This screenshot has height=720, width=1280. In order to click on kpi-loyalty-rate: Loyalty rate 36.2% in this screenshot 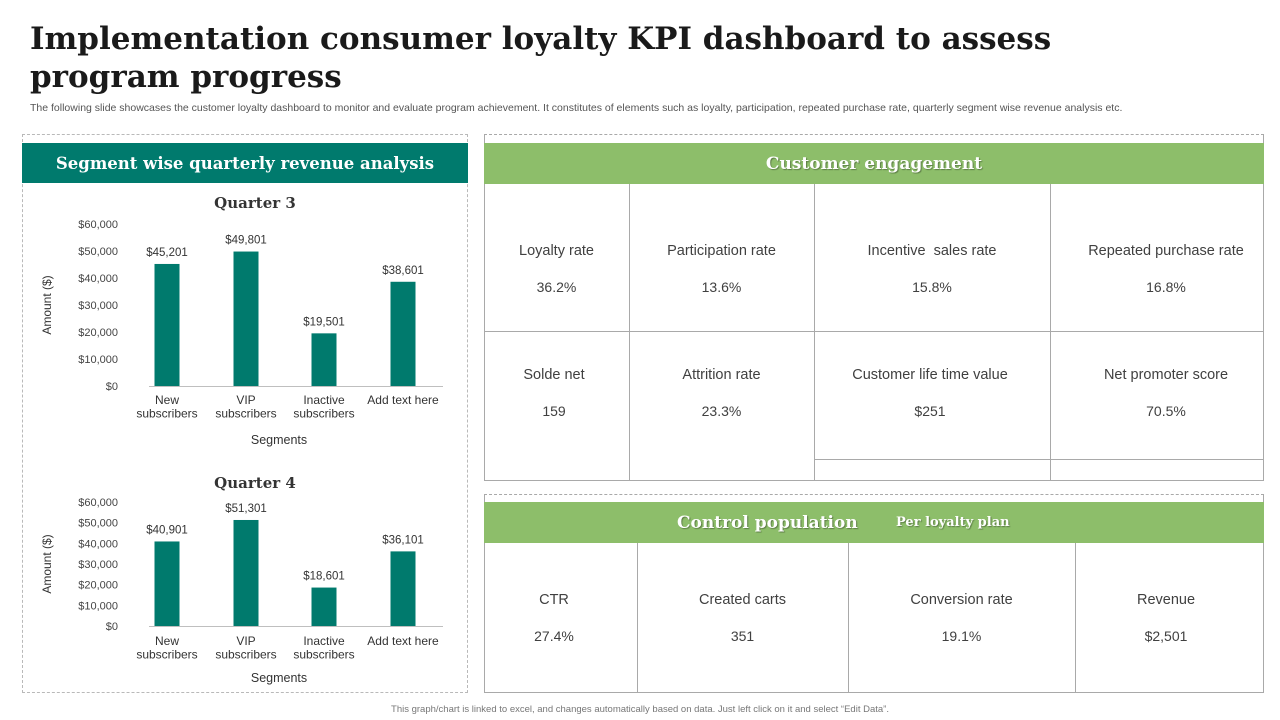, I will do `click(556, 269)`.